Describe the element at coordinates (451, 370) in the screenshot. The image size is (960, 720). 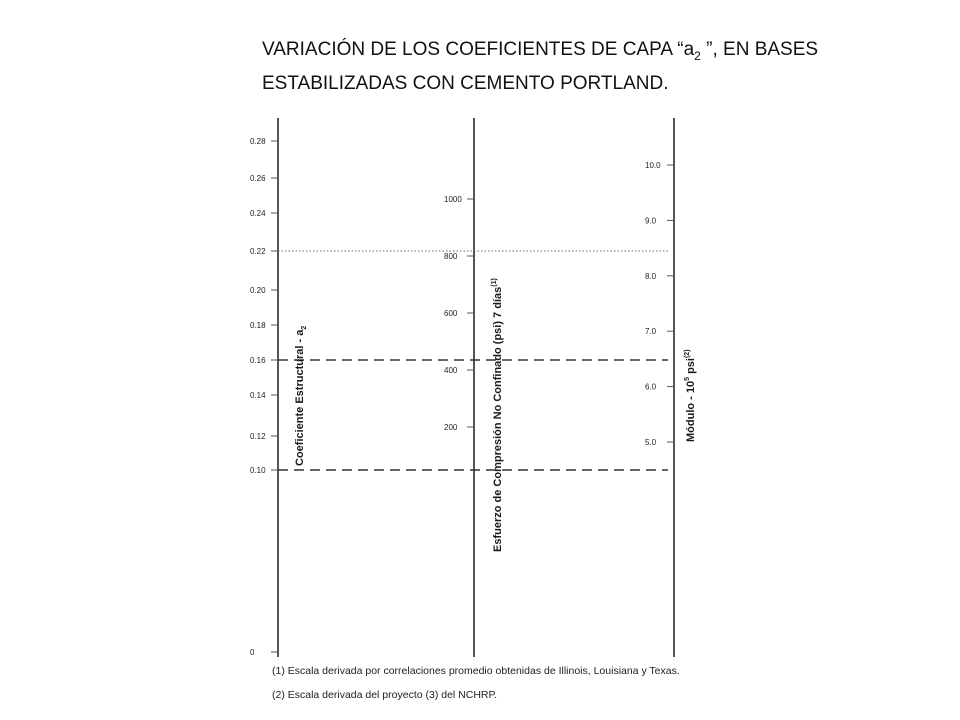
I see `scale-2-tick-label: 400` at that location.